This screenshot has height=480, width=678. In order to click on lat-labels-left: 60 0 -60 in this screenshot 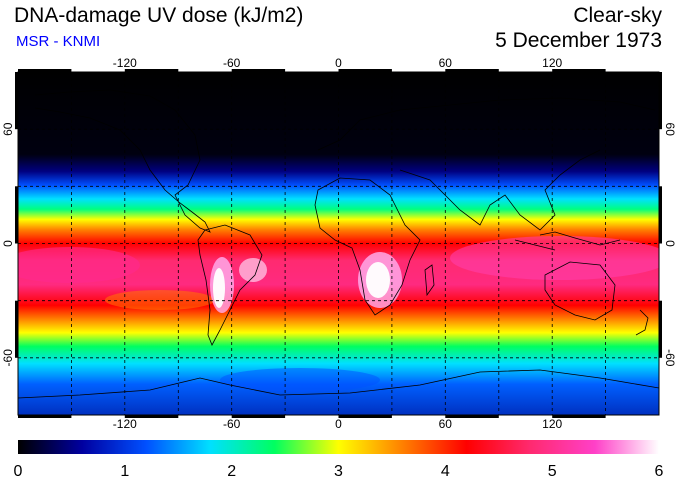, I will do `click(8, 244)`.